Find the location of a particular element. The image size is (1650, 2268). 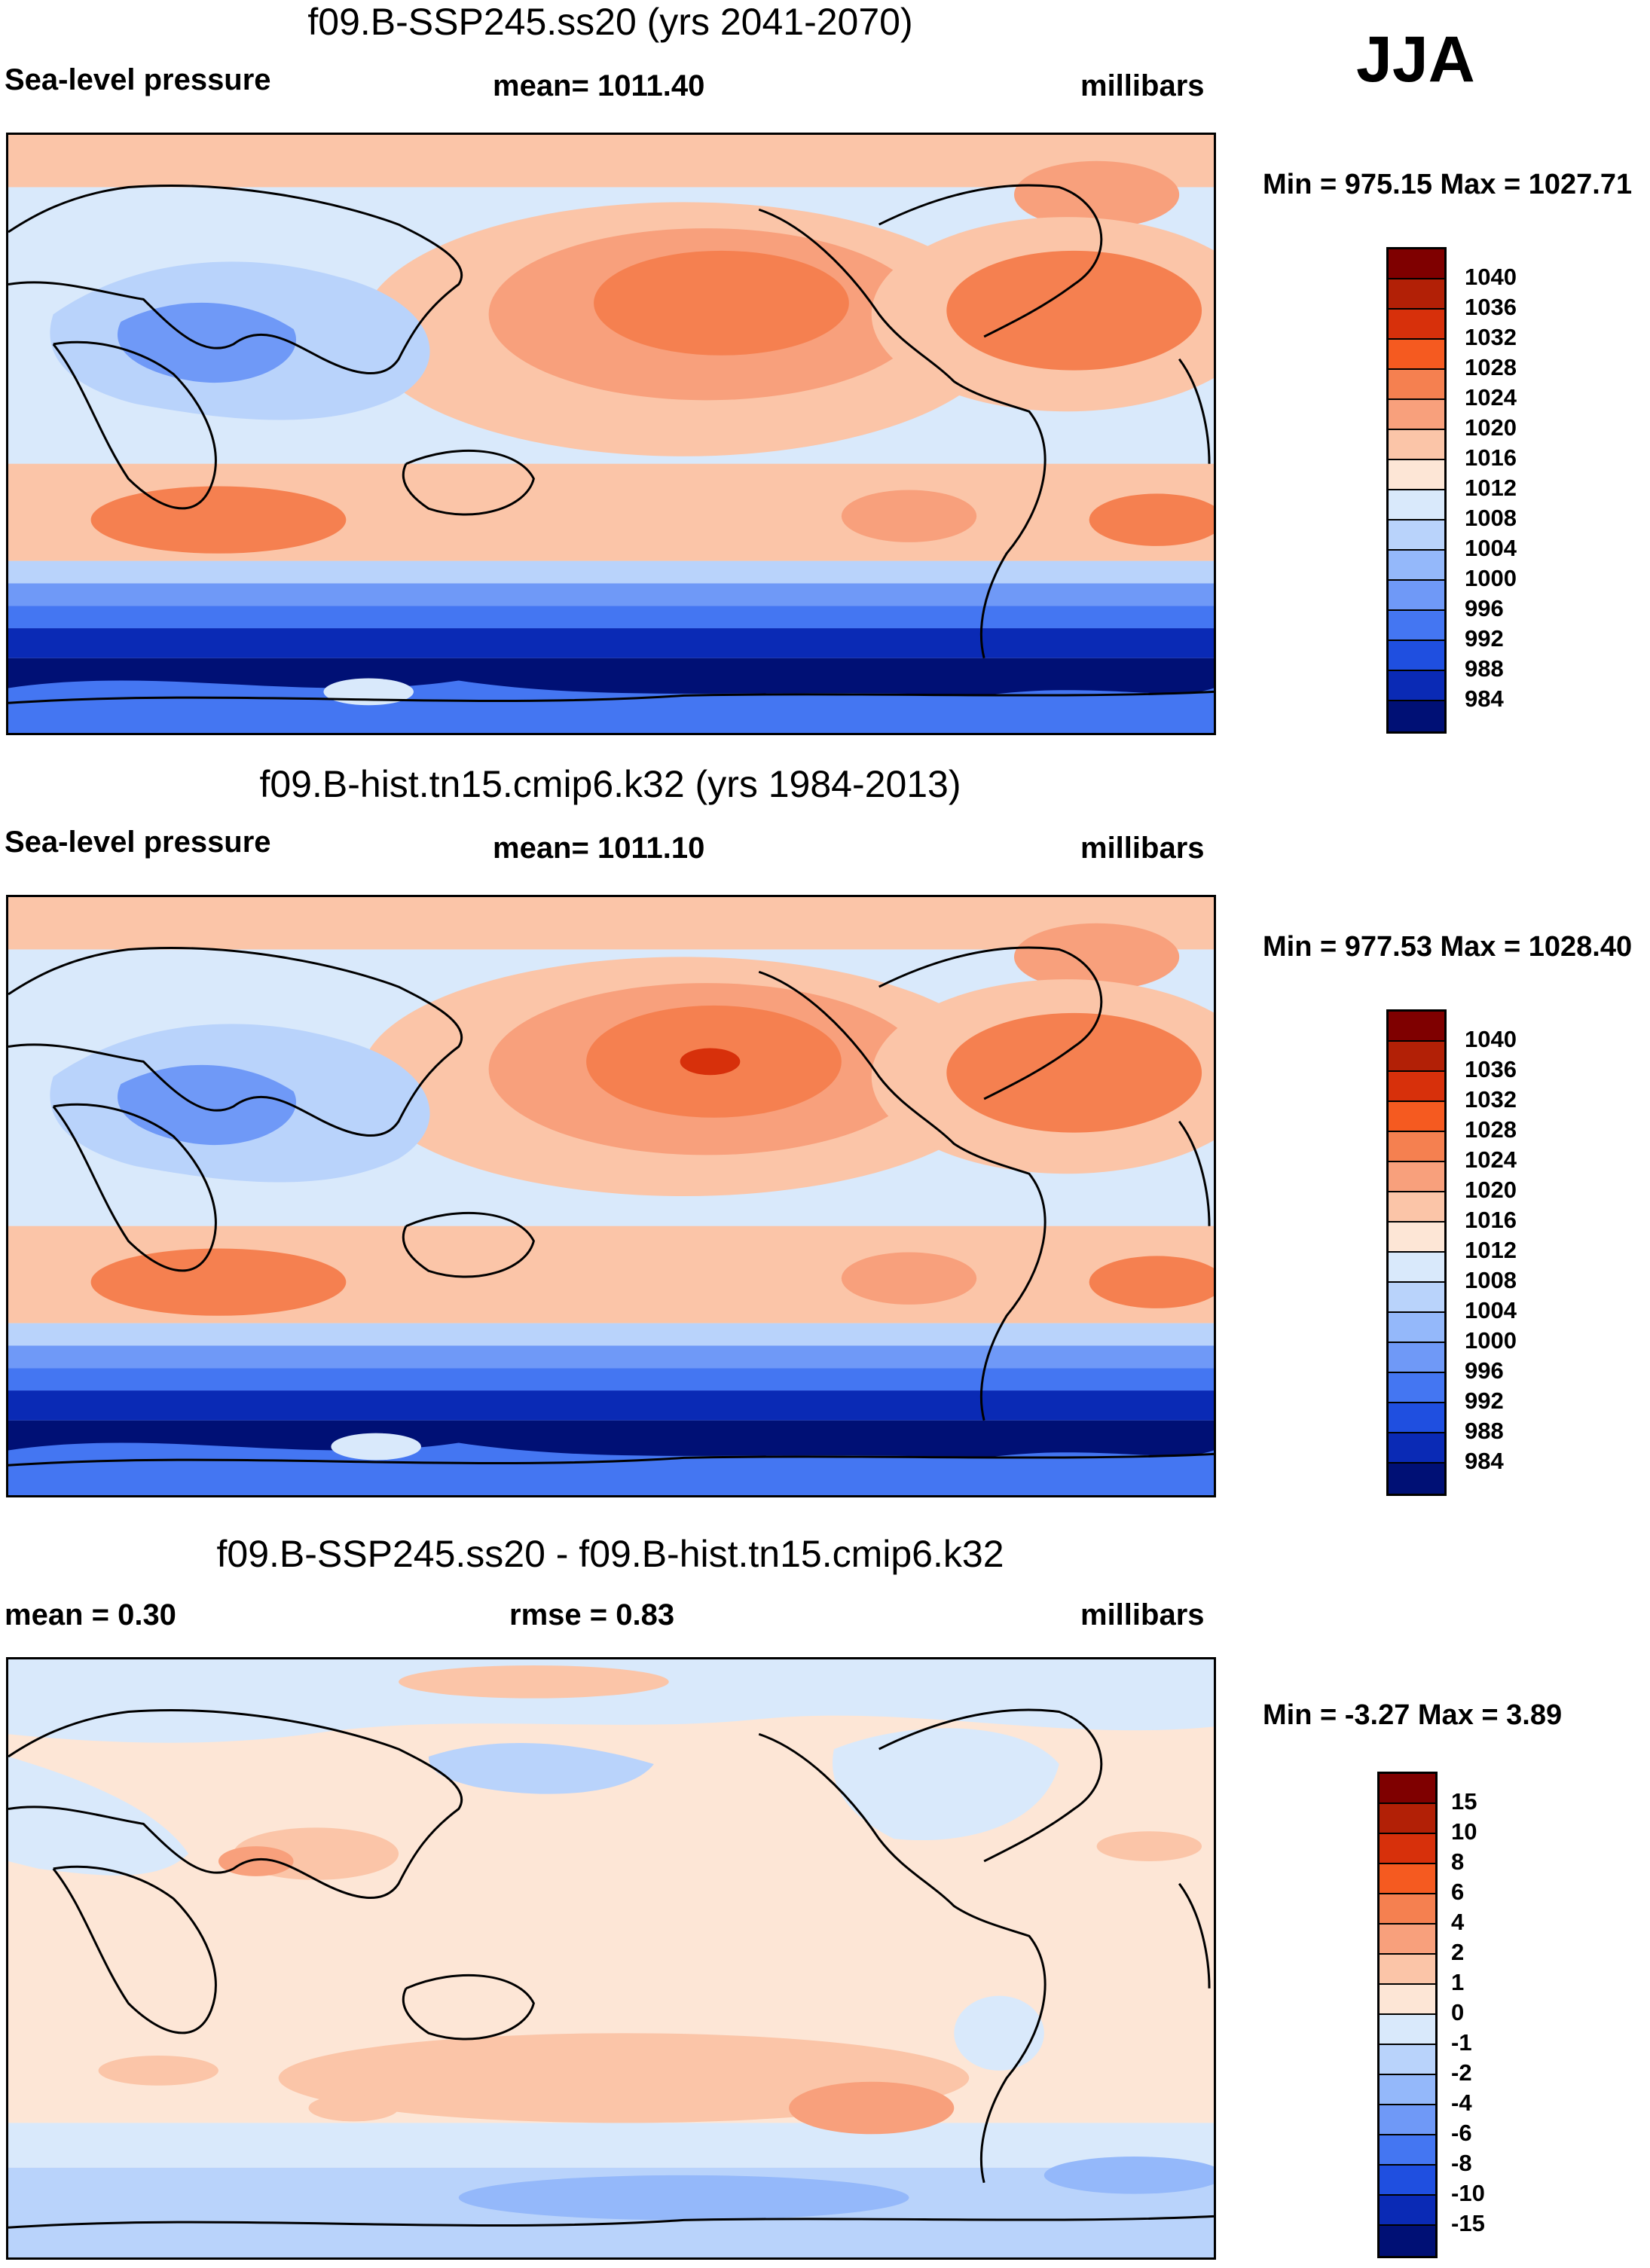

panel-2-minmax: Min = 977.53 Max = 1028.40 is located at coordinates (1448, 947).